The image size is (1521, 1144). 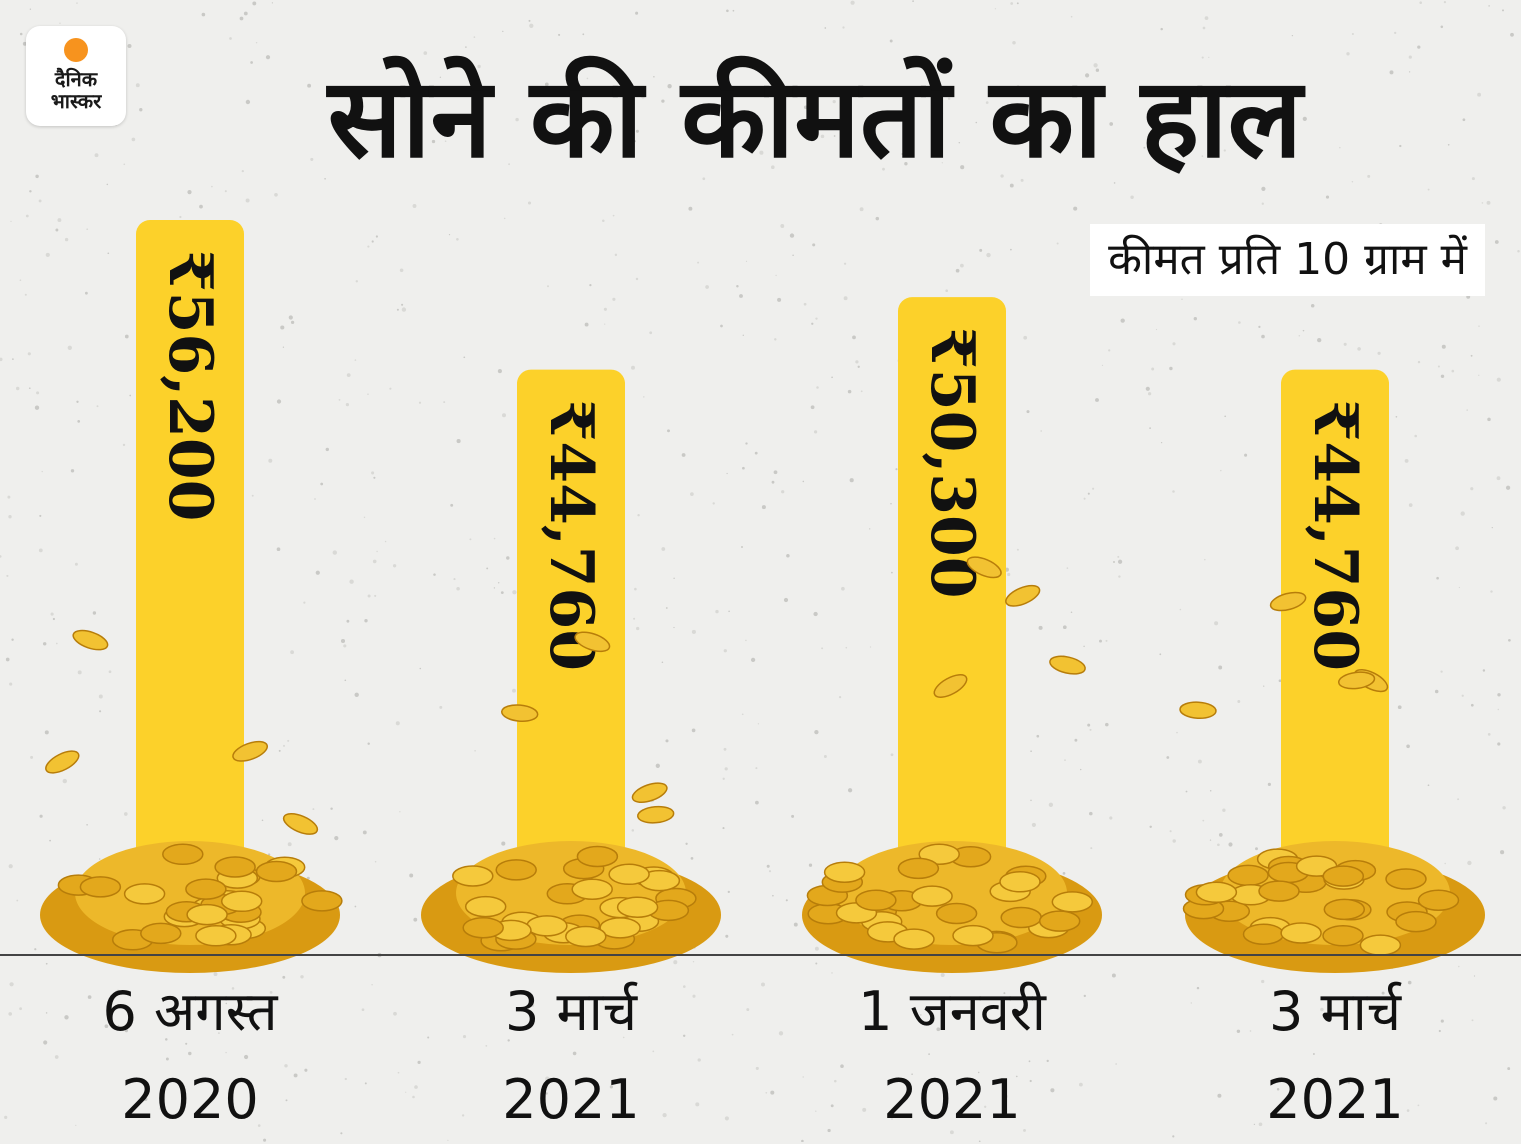 I want to click on x-tick-label-3: 1 जनवरी 2021, so click(x=952, y=1055).